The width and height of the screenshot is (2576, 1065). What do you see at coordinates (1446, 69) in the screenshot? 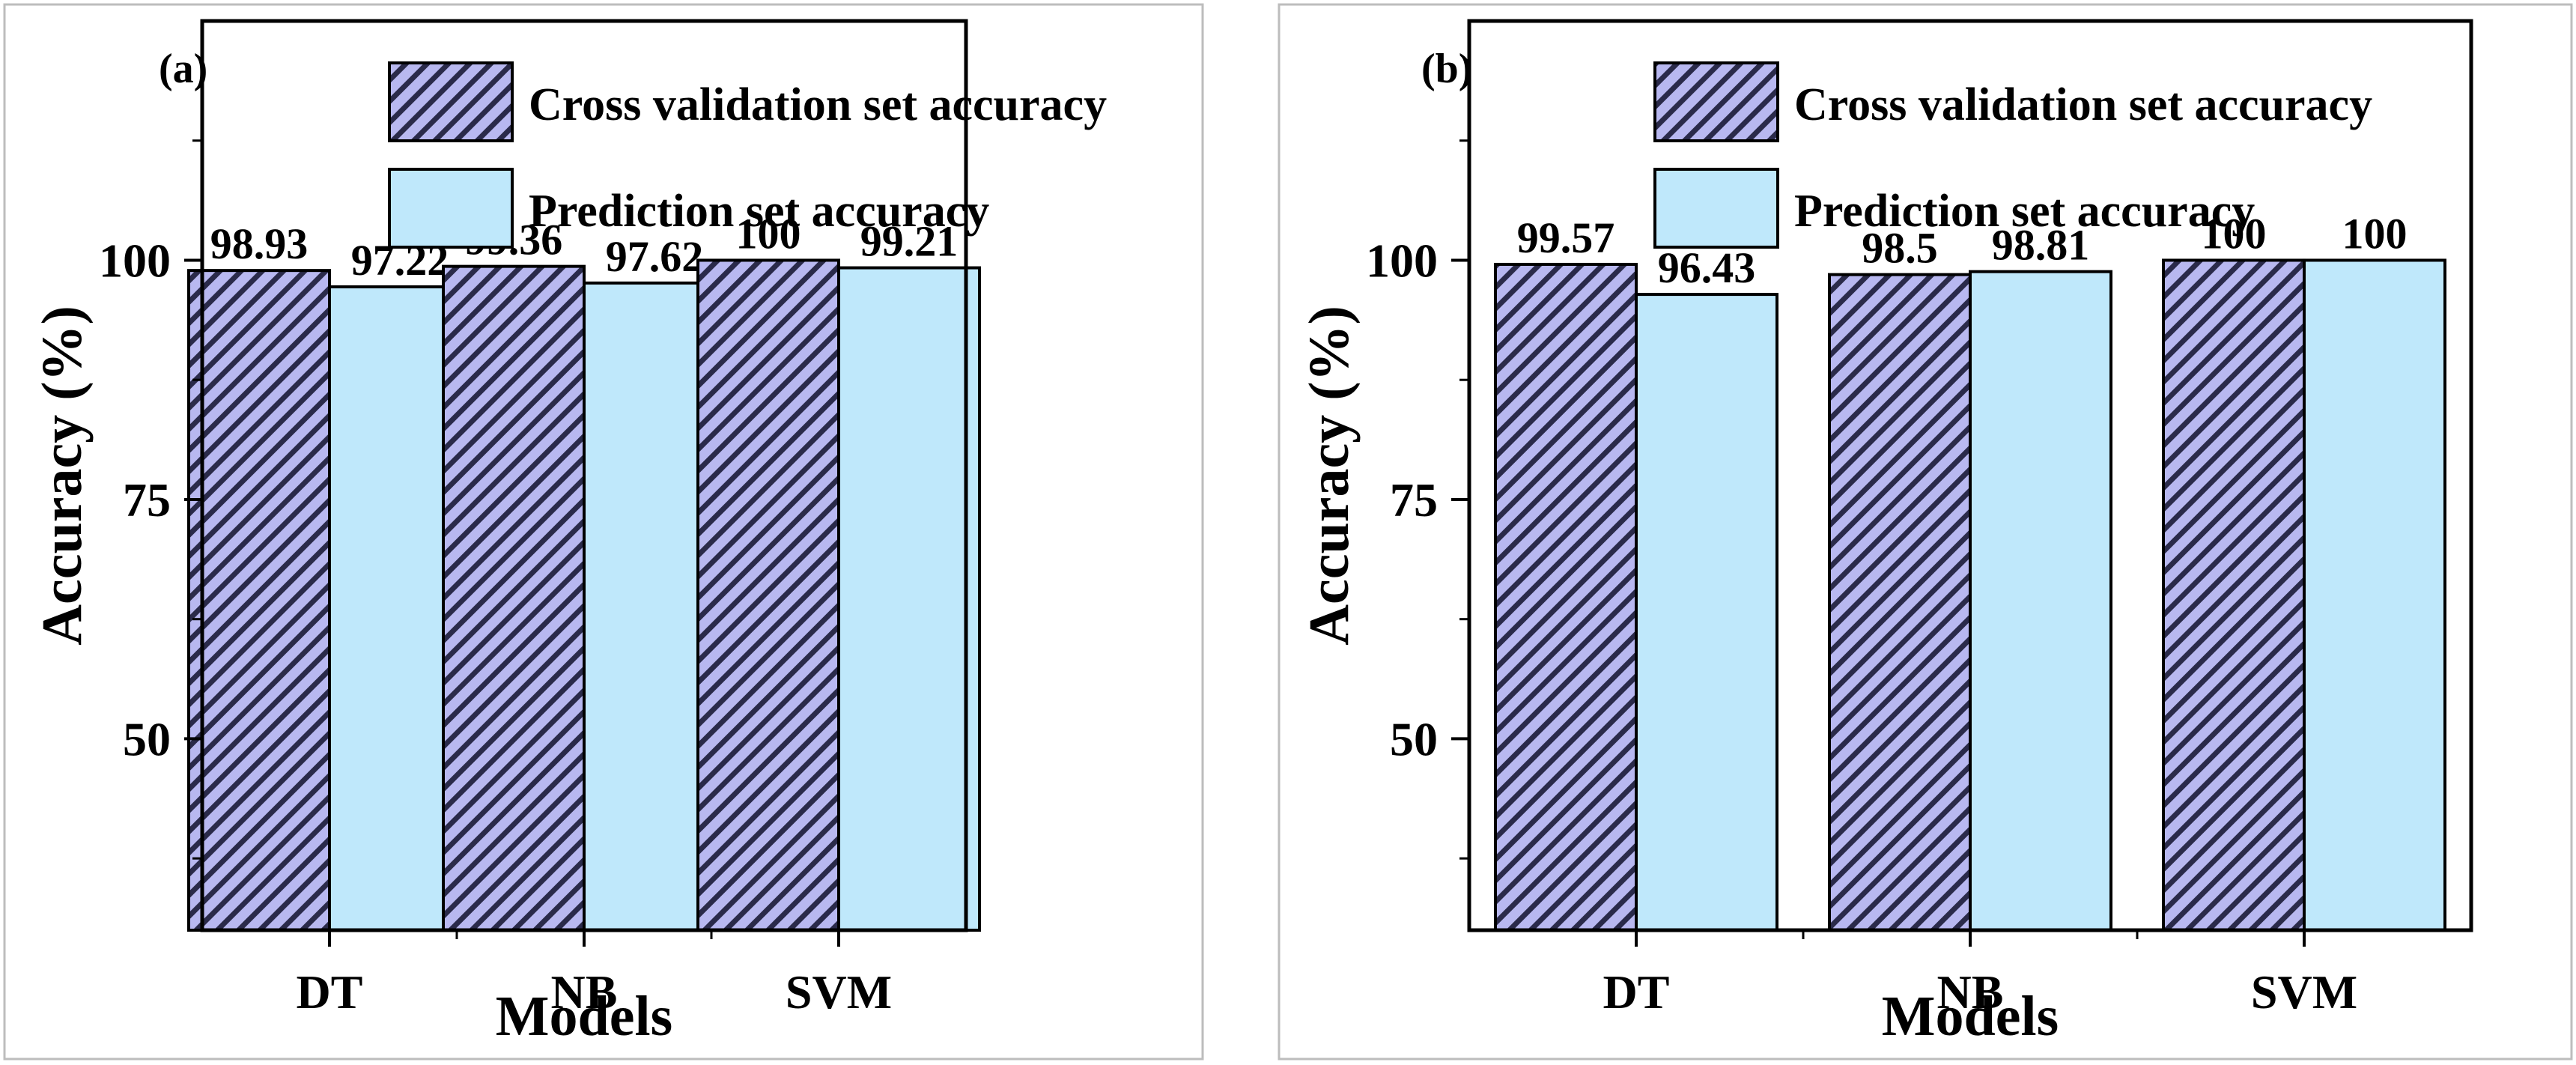
I see `panel-label: (b)` at bounding box center [1446, 69].